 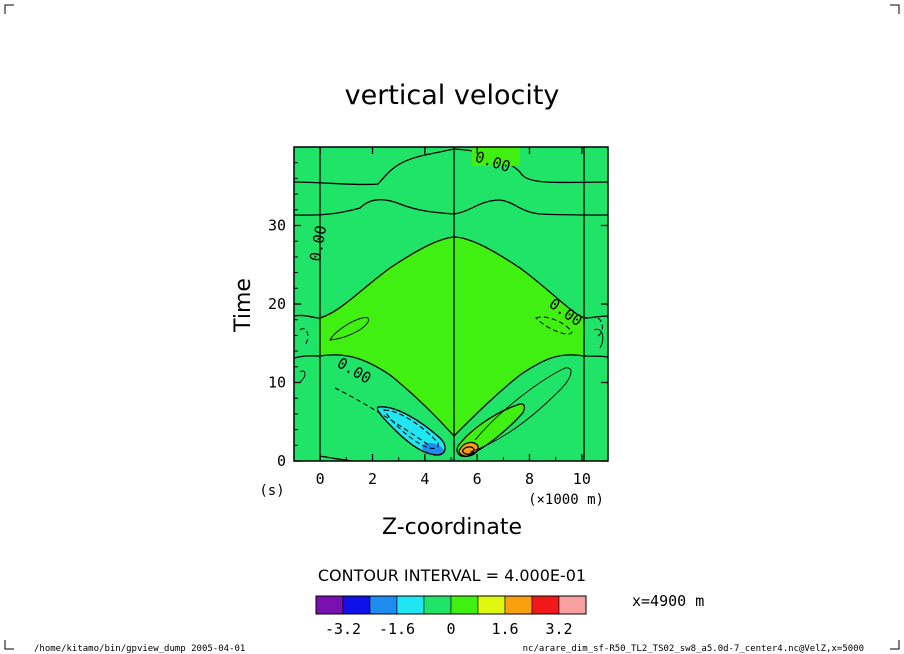 I want to click on colorbar, so click(x=451, y=605).